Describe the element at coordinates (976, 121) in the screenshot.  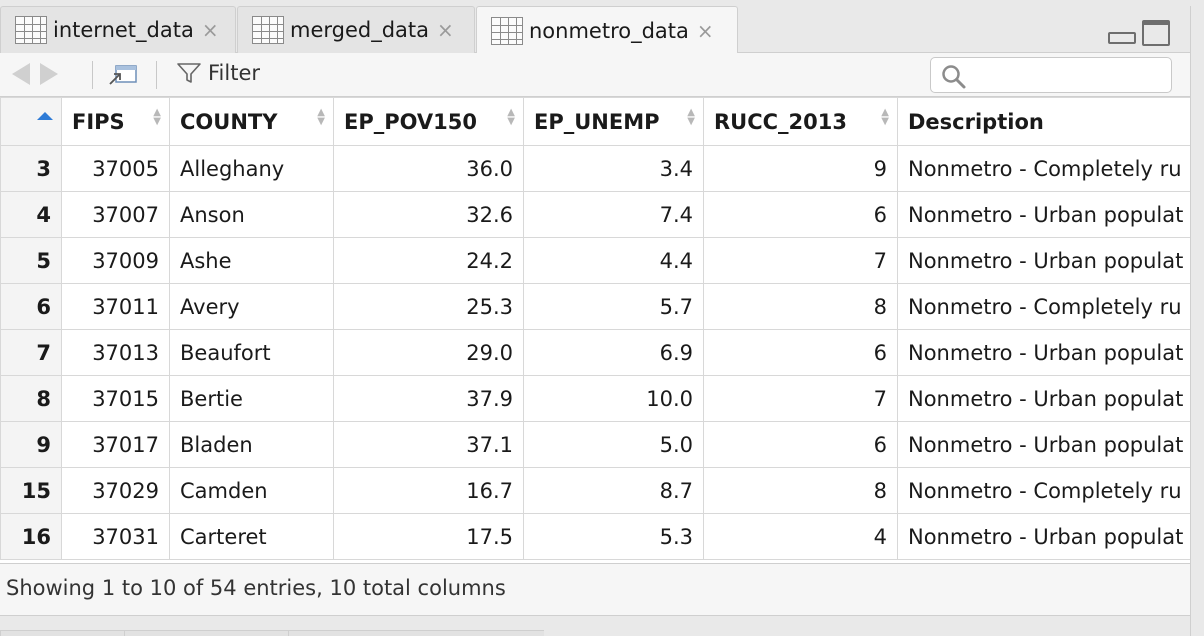
I see `column-header-label: Description` at that location.